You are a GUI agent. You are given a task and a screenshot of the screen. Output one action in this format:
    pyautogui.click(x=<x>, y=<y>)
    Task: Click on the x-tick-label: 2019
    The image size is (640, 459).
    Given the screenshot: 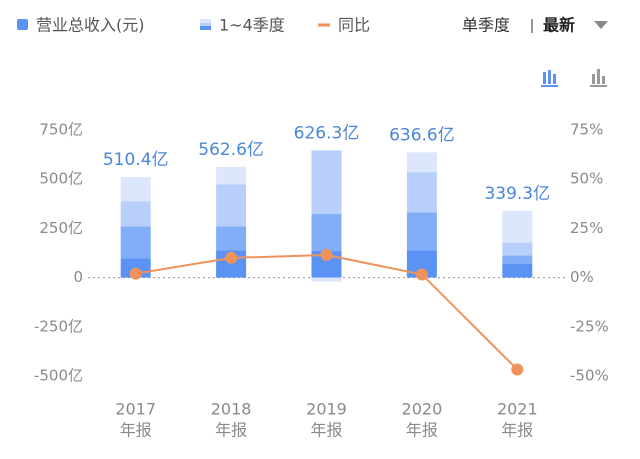 What is the action you would take?
    pyautogui.click(x=326, y=409)
    